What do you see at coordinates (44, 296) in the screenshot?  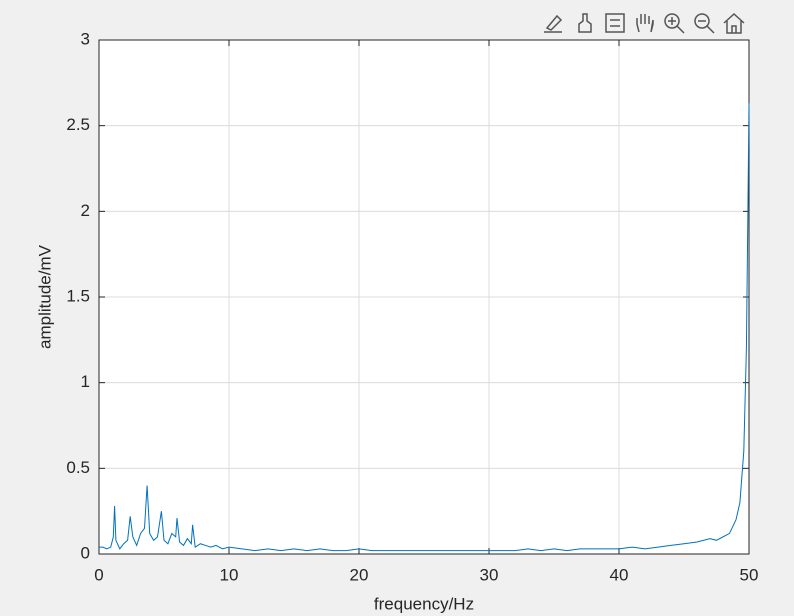 I see `y-axis-label: amplitude/mV` at bounding box center [44, 296].